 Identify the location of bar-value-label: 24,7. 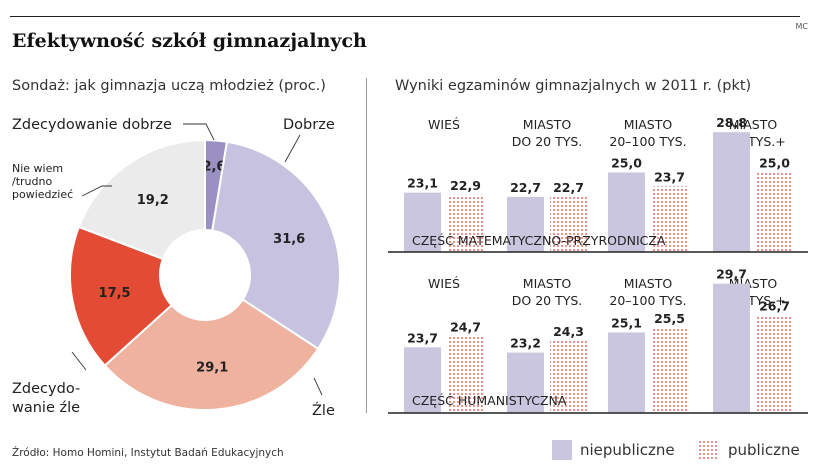
(465, 327).